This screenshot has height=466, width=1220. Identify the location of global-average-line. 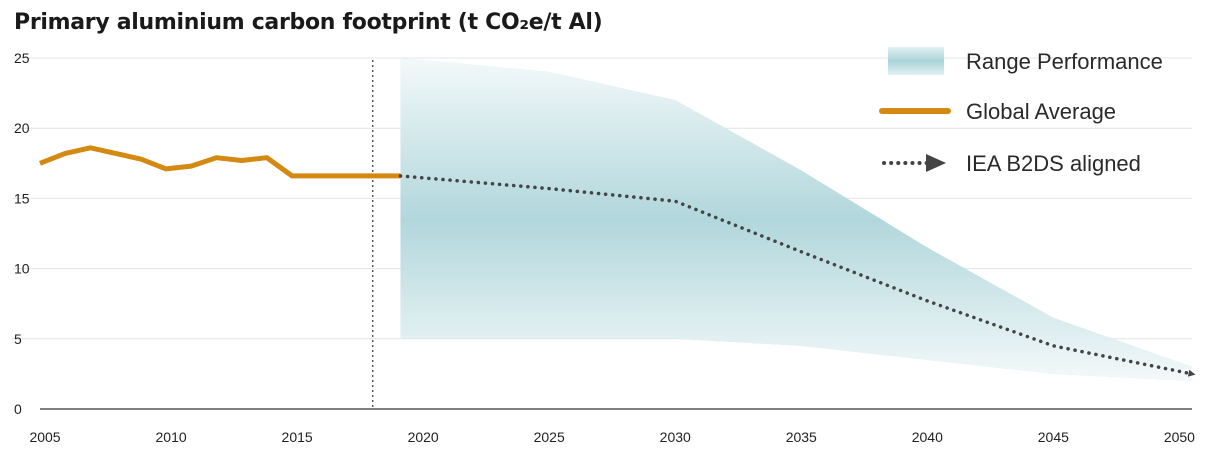
(220, 162).